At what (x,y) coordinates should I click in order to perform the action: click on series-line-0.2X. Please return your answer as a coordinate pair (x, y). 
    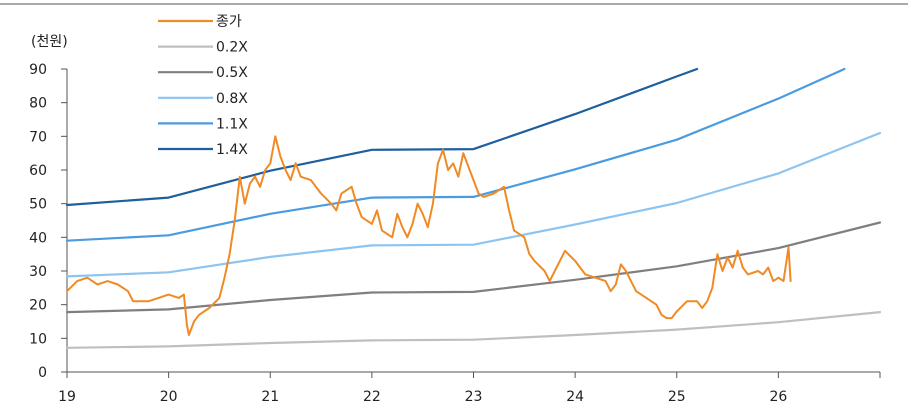
    Looking at the image, I should click on (473, 330).